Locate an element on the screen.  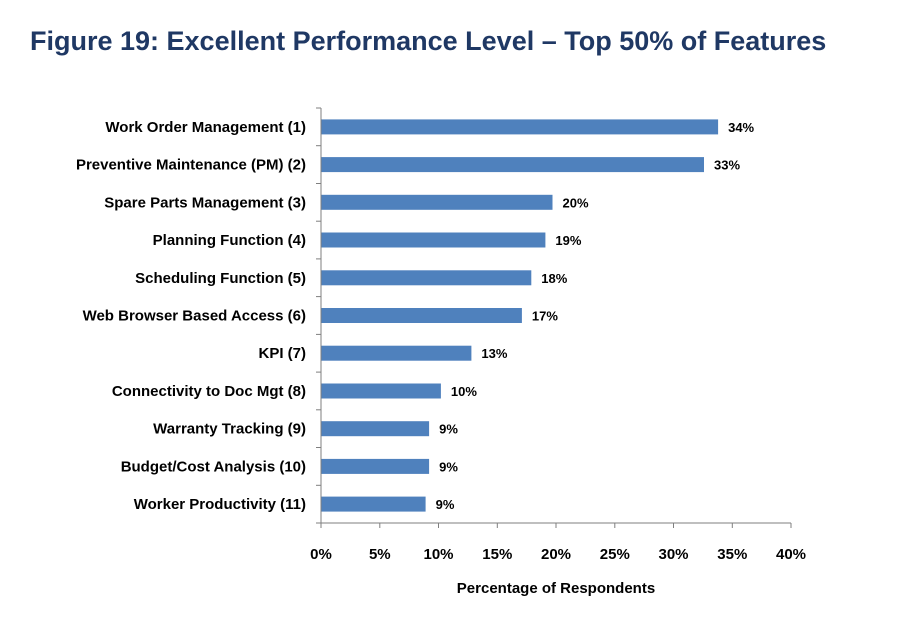
category-label: Worker Productivity (11) is located at coordinates (220, 504).